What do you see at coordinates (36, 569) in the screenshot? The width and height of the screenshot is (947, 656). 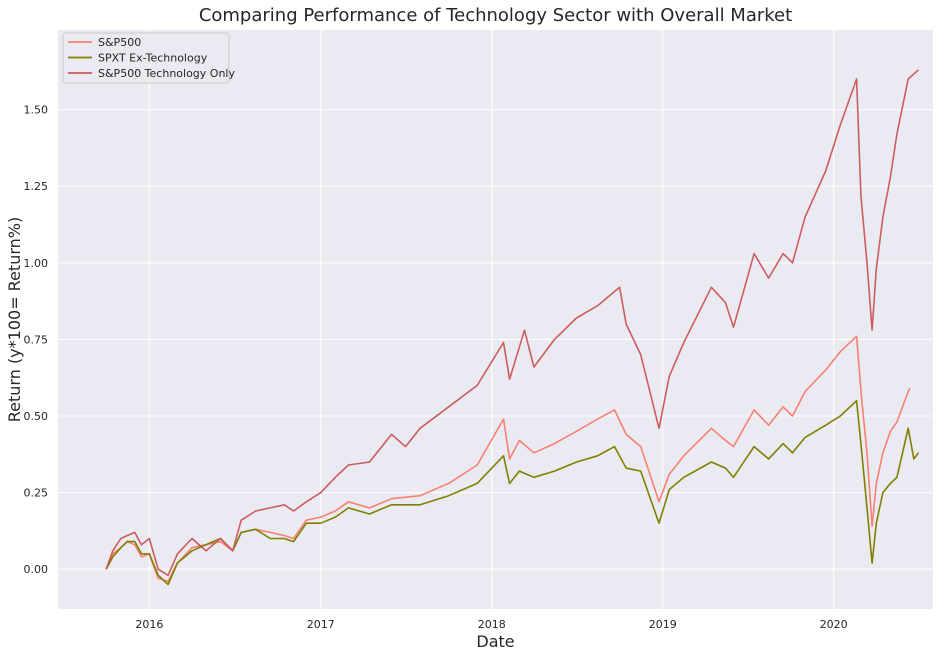 I see `y-tick-label: 0.00` at bounding box center [36, 569].